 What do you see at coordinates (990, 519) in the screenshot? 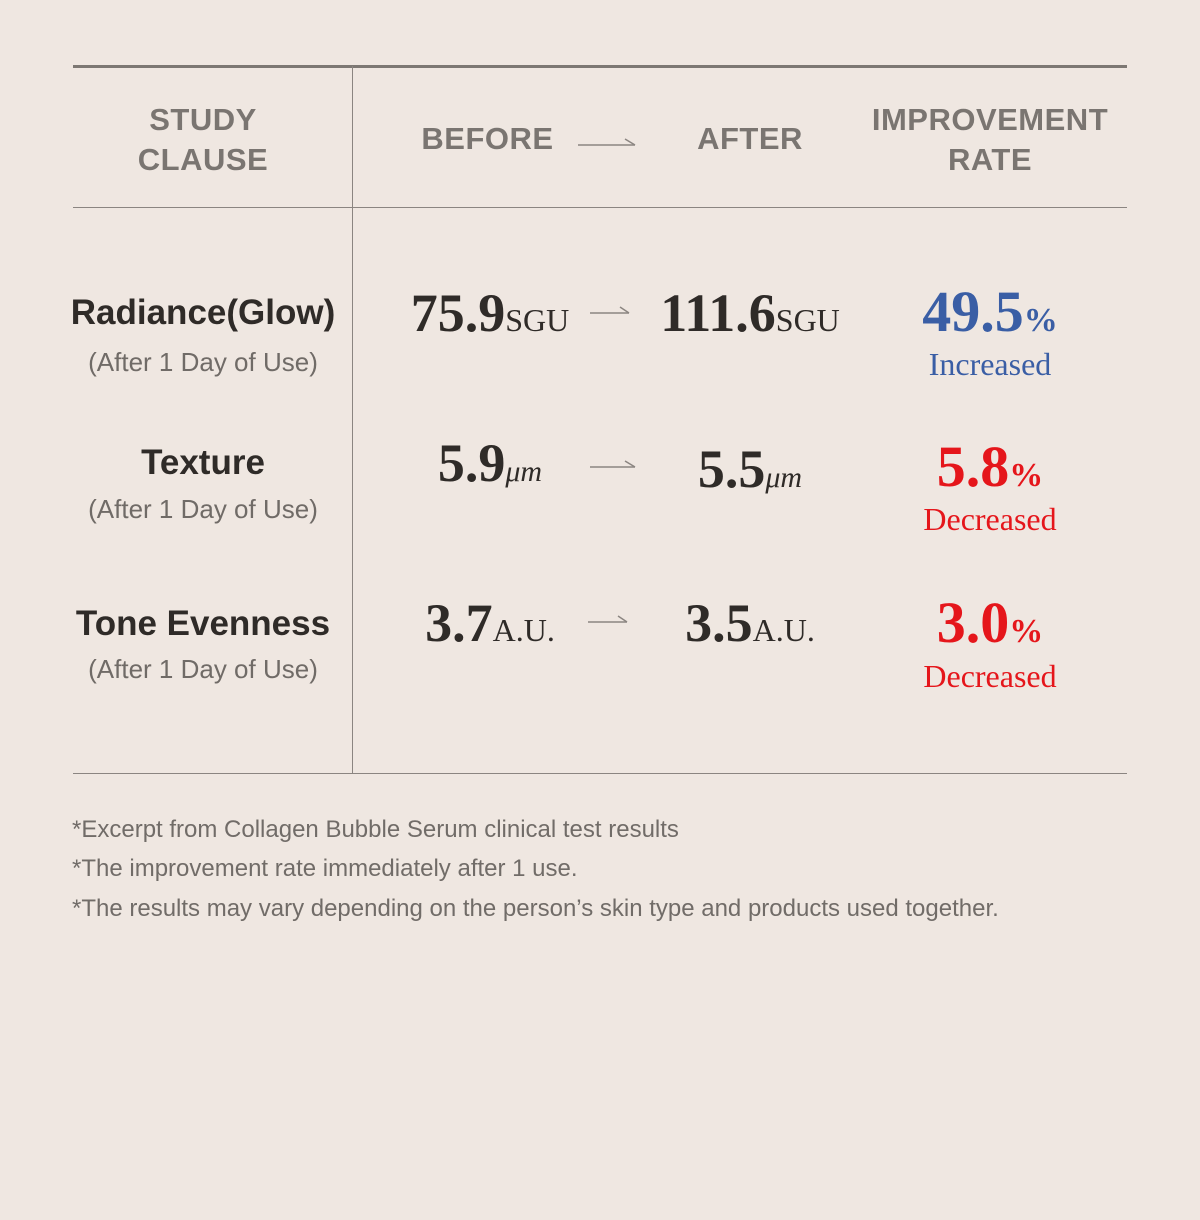
I see `rate-word-texture: Decreased` at bounding box center [990, 519].